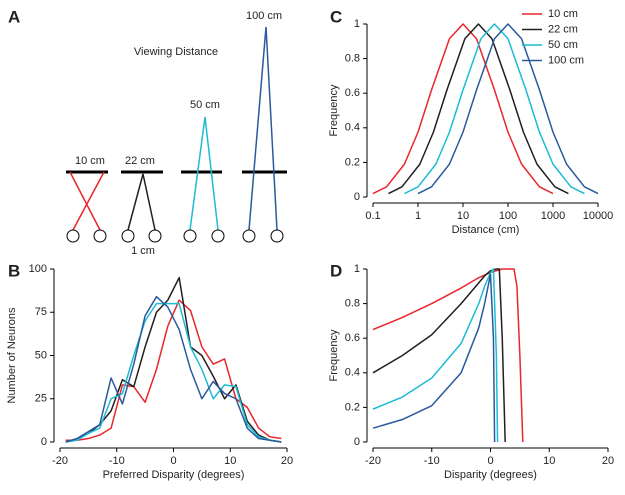 The height and width of the screenshot is (495, 625). What do you see at coordinates (14, 16) in the screenshot?
I see `panel-label: A` at bounding box center [14, 16].